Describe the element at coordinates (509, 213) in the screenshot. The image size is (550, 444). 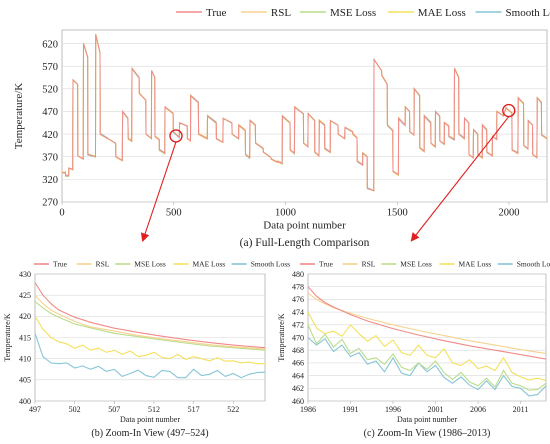
I see `x-tick-label: 2000` at that location.